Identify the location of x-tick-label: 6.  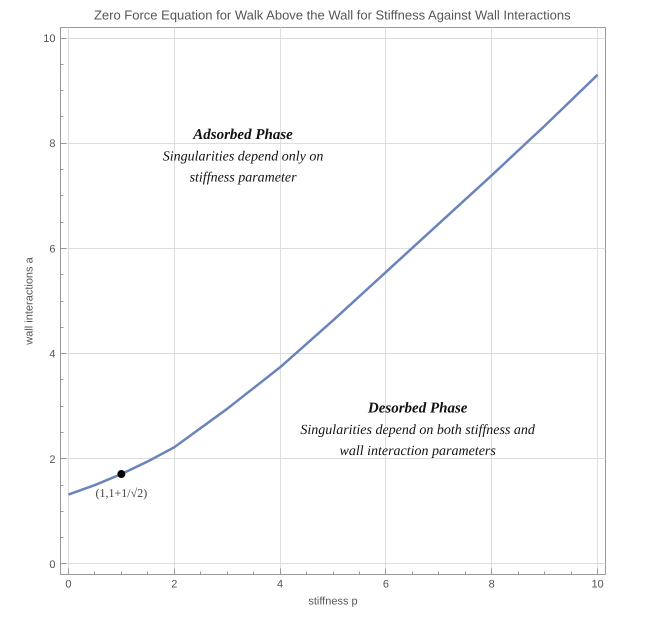
(385, 584).